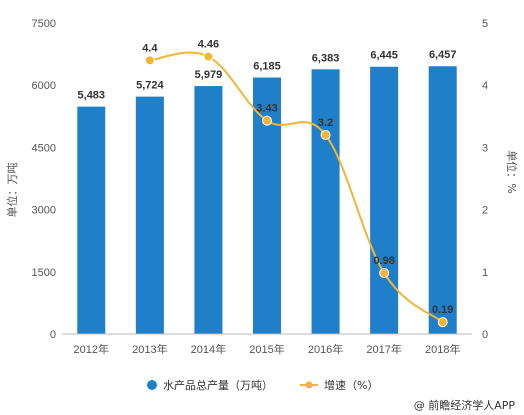 The width and height of the screenshot is (524, 415). Describe the element at coordinates (325, 349) in the screenshot. I see `x-tick-label: 2016年` at that location.